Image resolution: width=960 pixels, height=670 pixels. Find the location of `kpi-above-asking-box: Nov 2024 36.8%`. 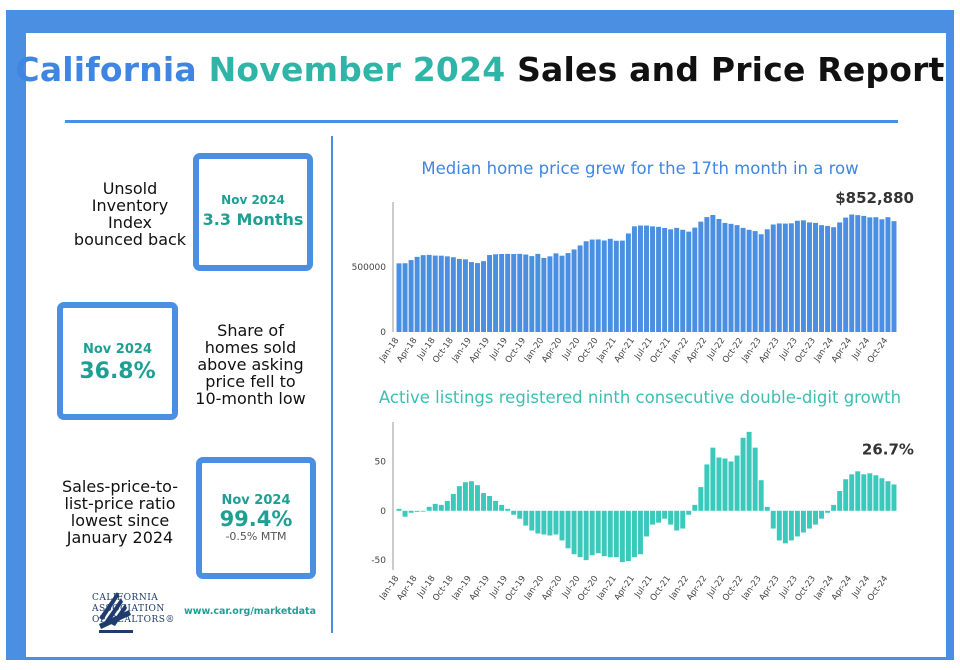

kpi-above-asking-box: Nov 2024 36.8% is located at coordinates (117, 361).